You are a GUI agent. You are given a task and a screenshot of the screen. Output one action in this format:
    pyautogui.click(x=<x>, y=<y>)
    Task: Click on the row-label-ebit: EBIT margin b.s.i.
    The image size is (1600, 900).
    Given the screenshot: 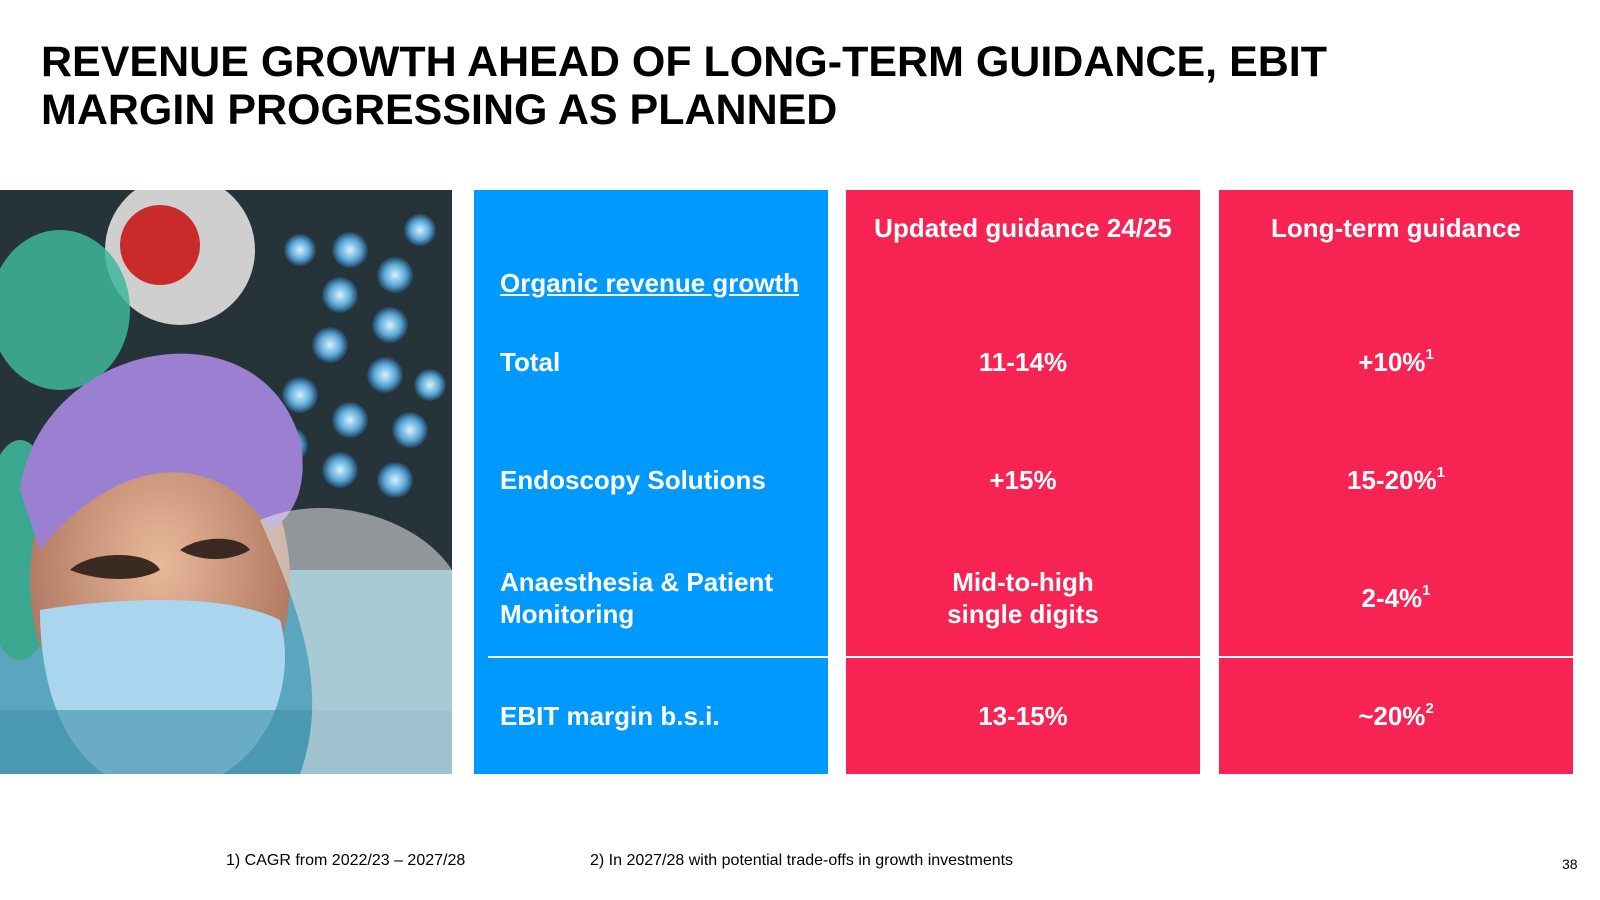 What is the action you would take?
    pyautogui.click(x=610, y=716)
    